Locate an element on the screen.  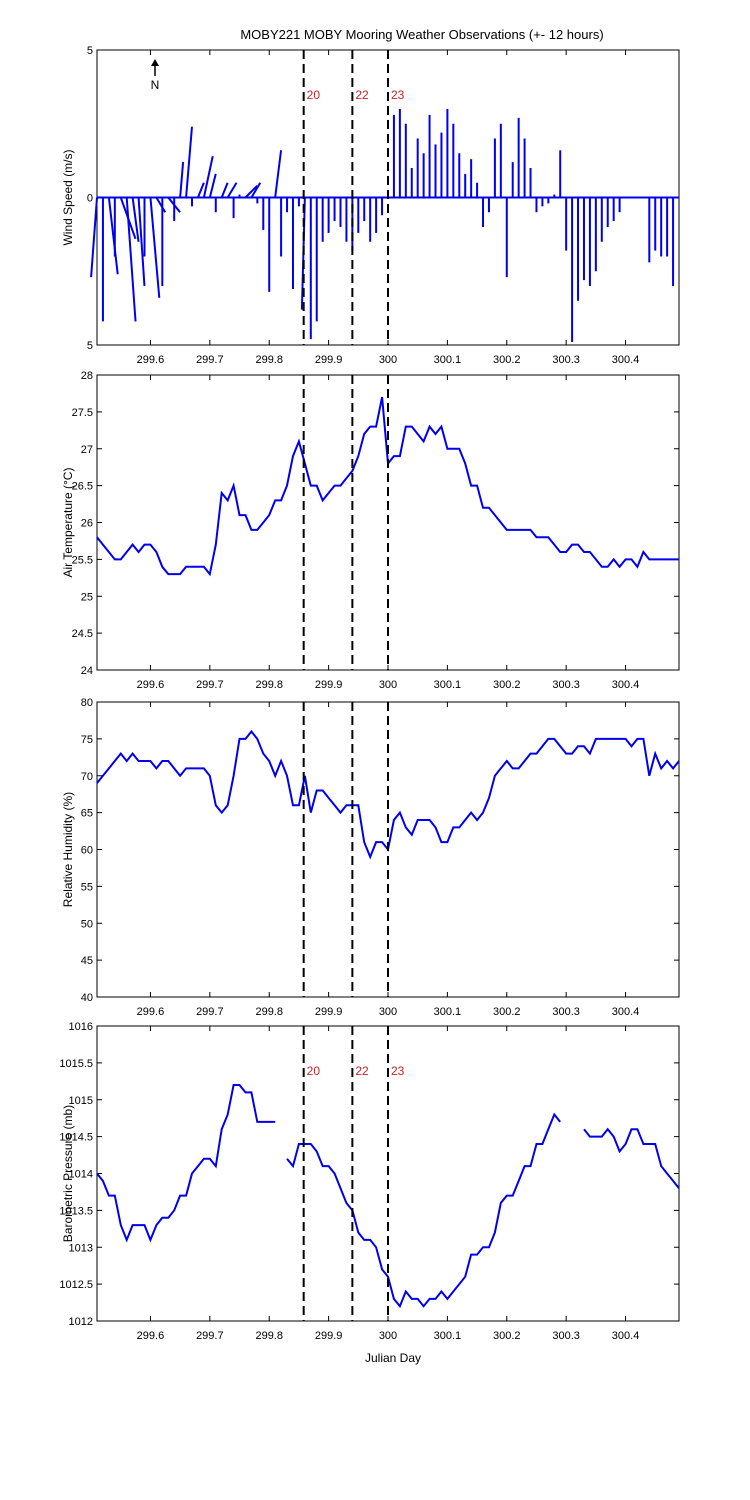
x-axis-label: Julian Day is located at coordinates (393, 1358).